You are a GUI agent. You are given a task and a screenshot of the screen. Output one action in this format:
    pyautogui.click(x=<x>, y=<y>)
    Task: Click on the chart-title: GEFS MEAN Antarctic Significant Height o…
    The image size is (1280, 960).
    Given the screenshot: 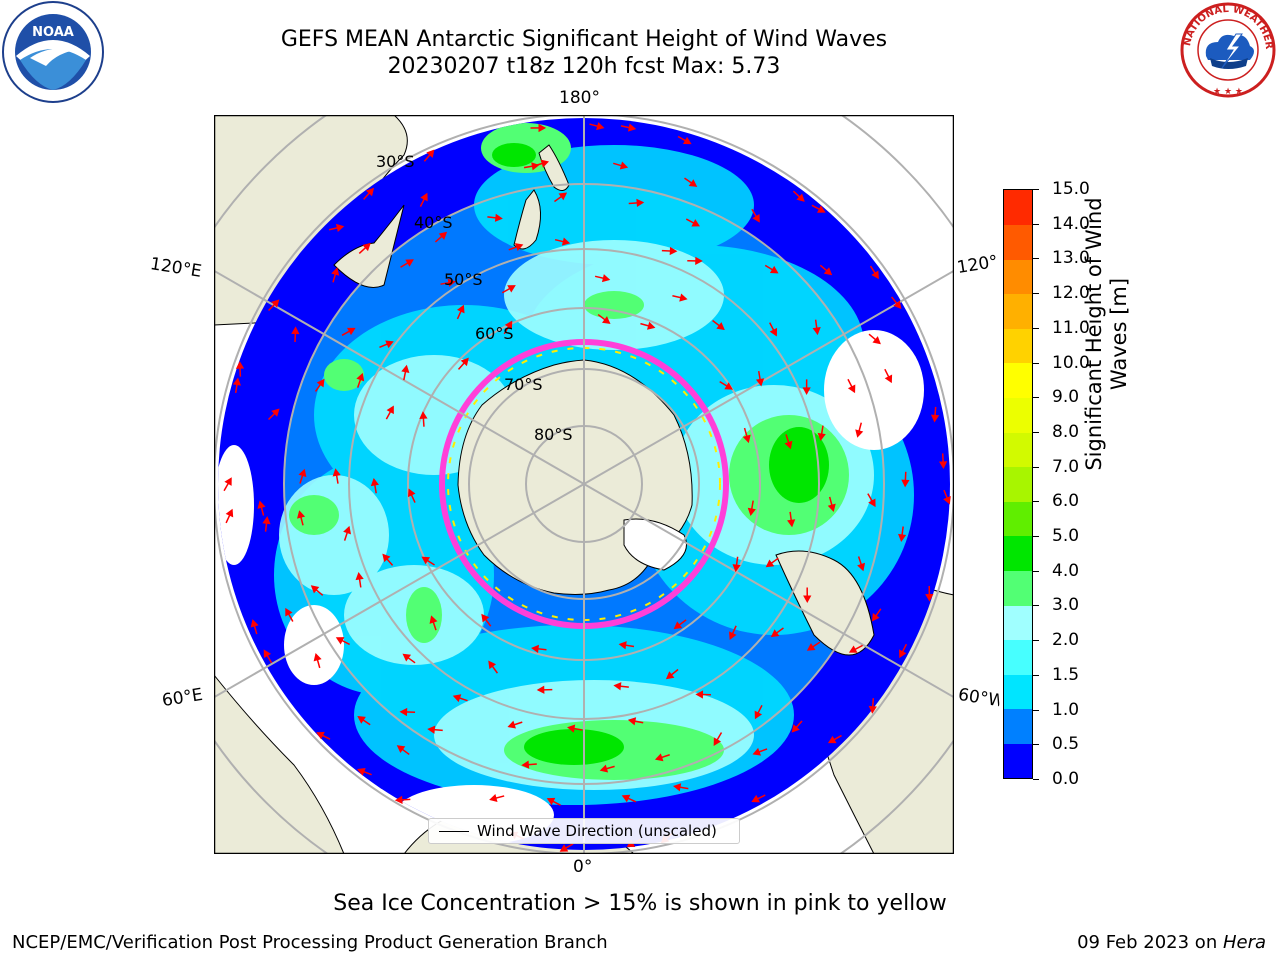 What is the action you would take?
    pyautogui.click(x=584, y=39)
    